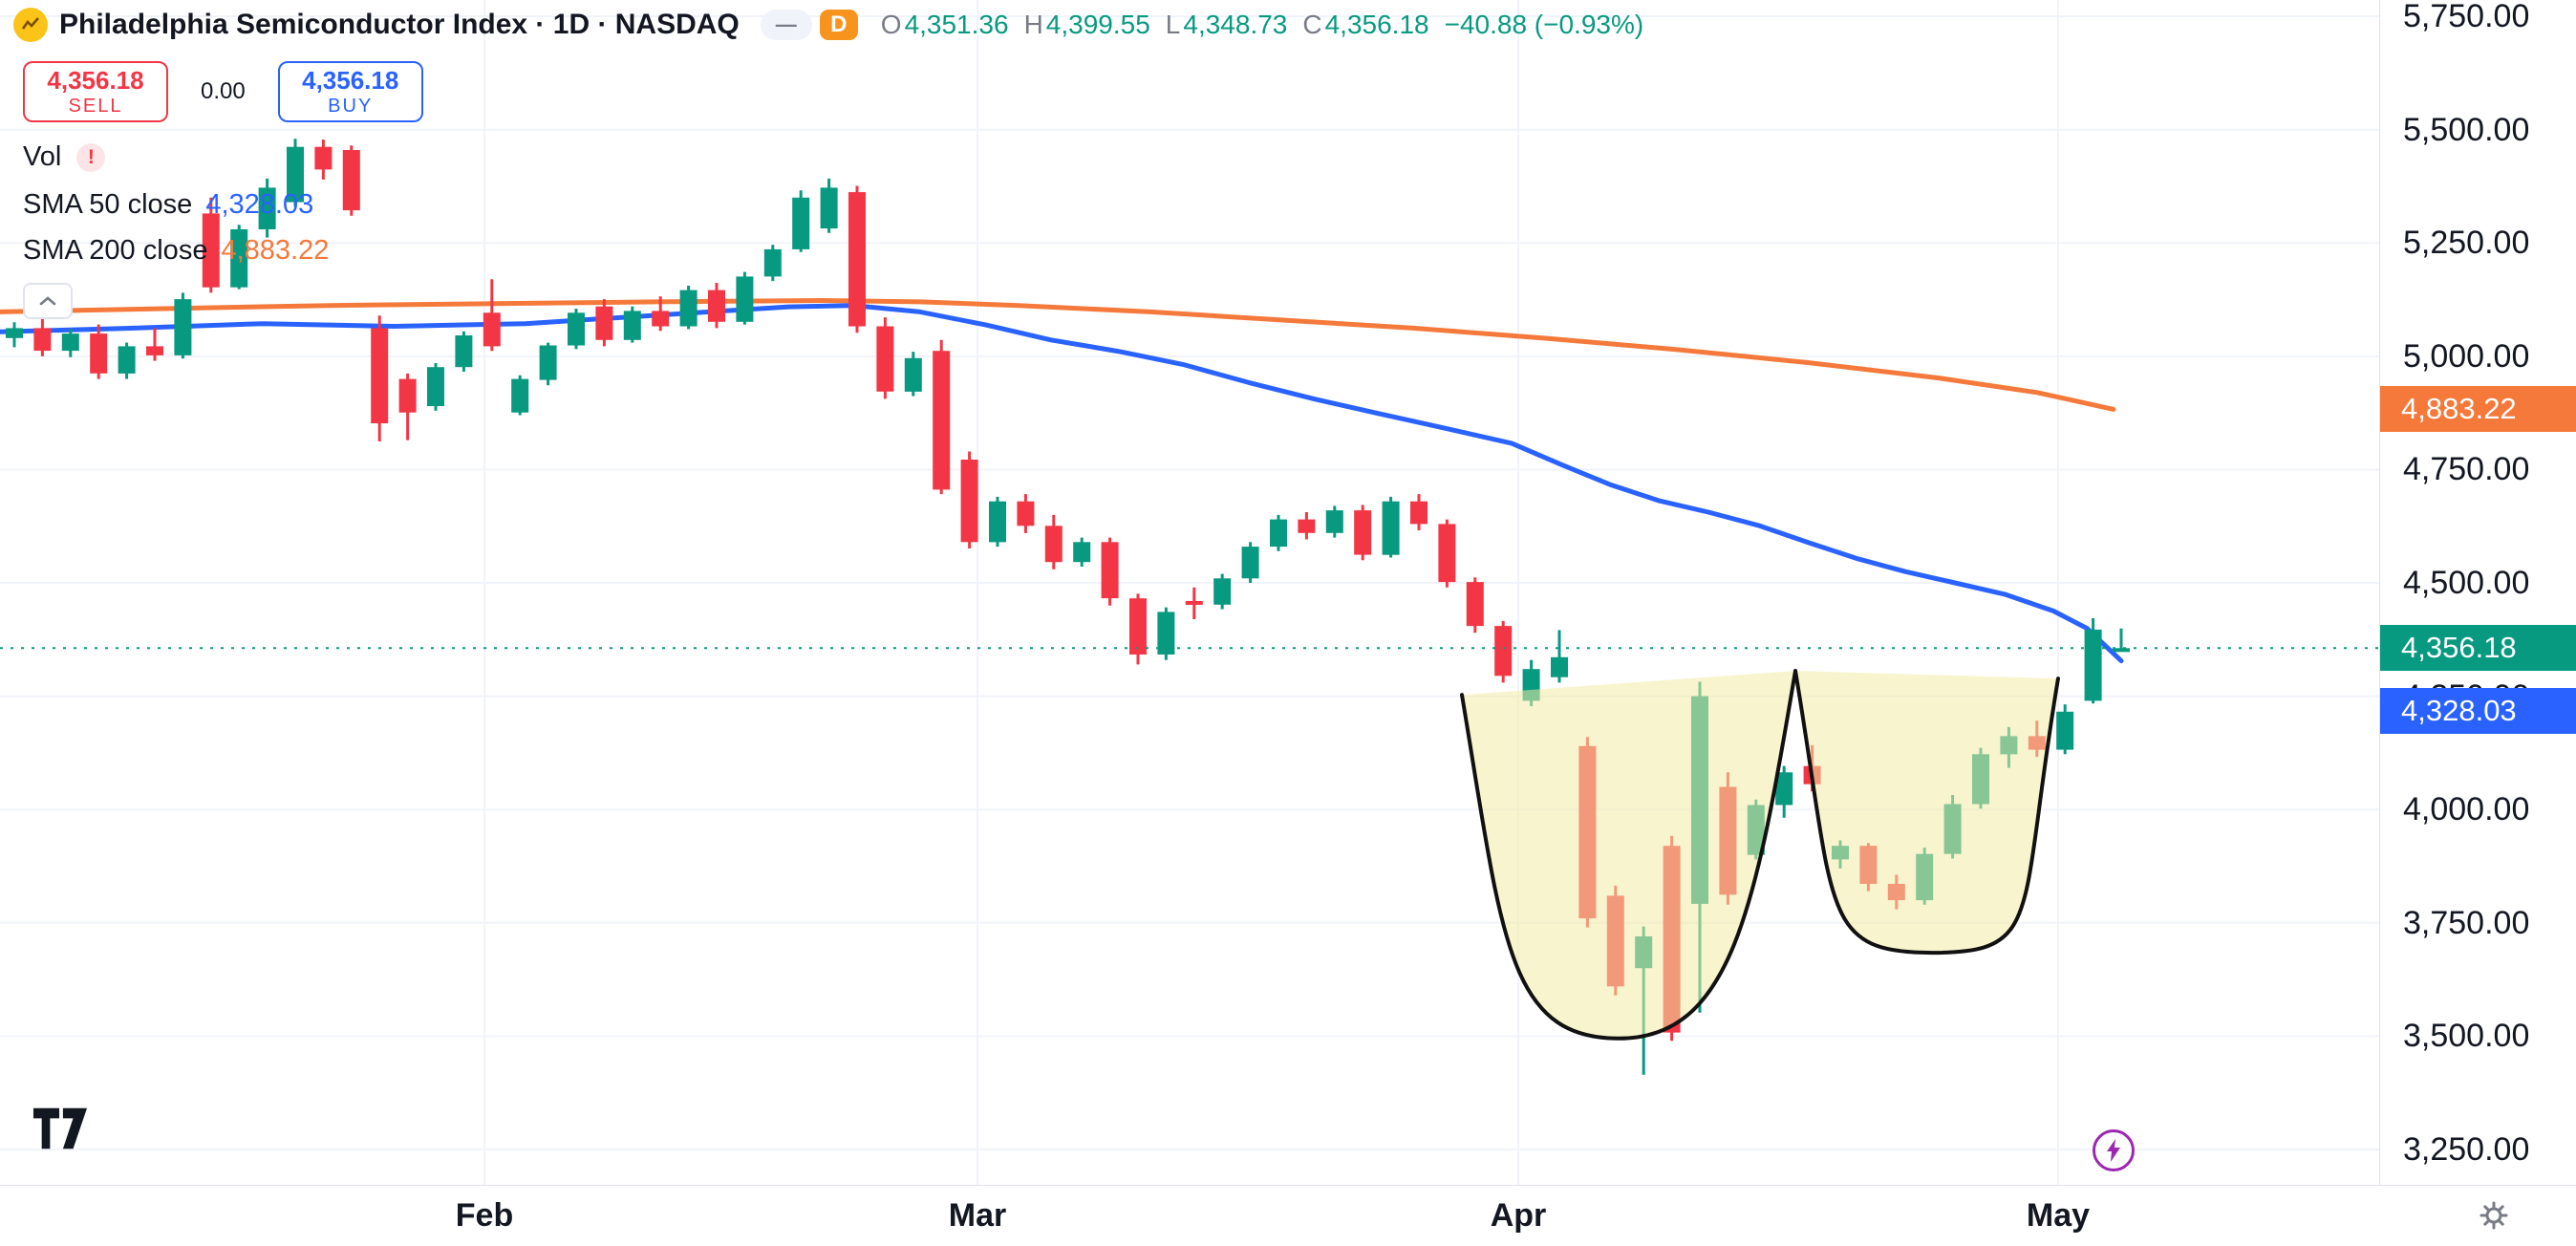 This screenshot has height=1246, width=2576. Describe the element at coordinates (1760, 855) in the screenshot. I see `double-bottom-pattern` at that location.